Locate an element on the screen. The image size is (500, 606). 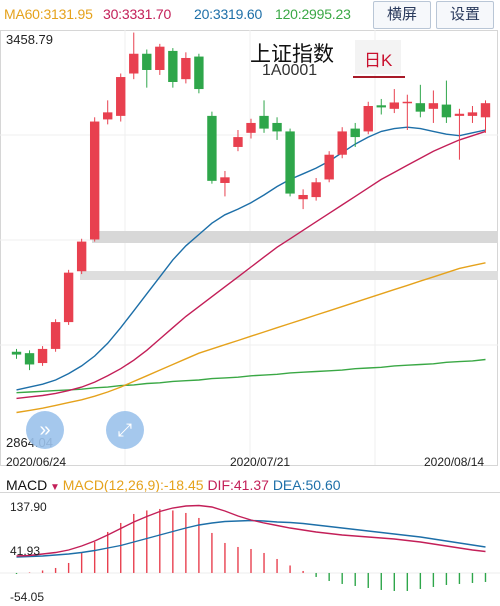
macd-indicator-dropdown: MACD ▼ is located at coordinates (34, 485).